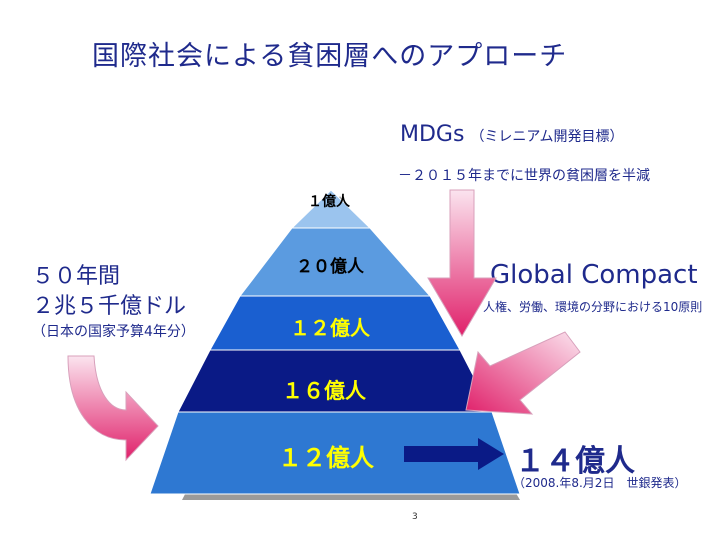 The width and height of the screenshot is (720, 540). I want to click on pyramid-tier-1-label: １億人, so click(329, 201).